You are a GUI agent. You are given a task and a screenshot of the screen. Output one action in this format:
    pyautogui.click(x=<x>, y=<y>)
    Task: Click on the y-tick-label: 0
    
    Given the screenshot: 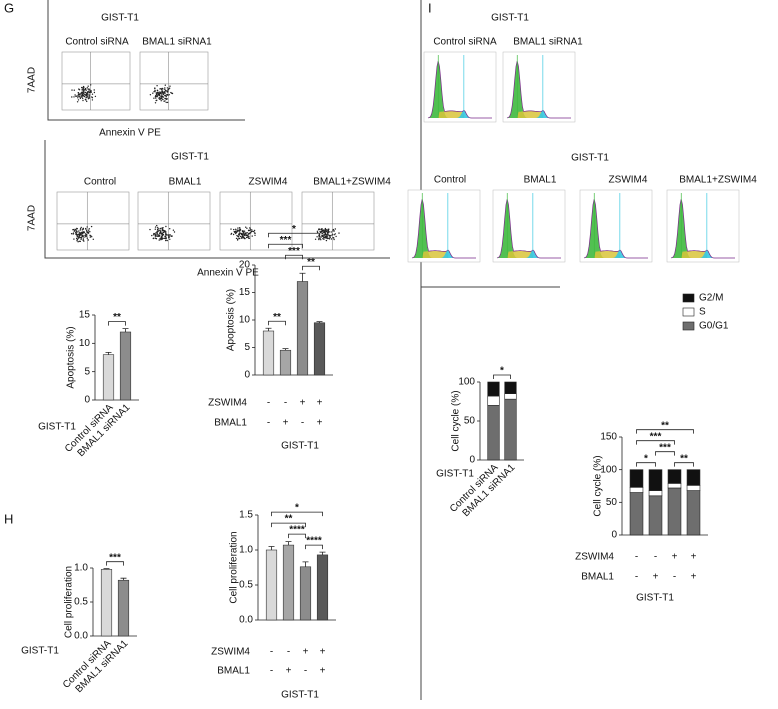 What is the action you would take?
    pyautogui.click(x=87, y=400)
    